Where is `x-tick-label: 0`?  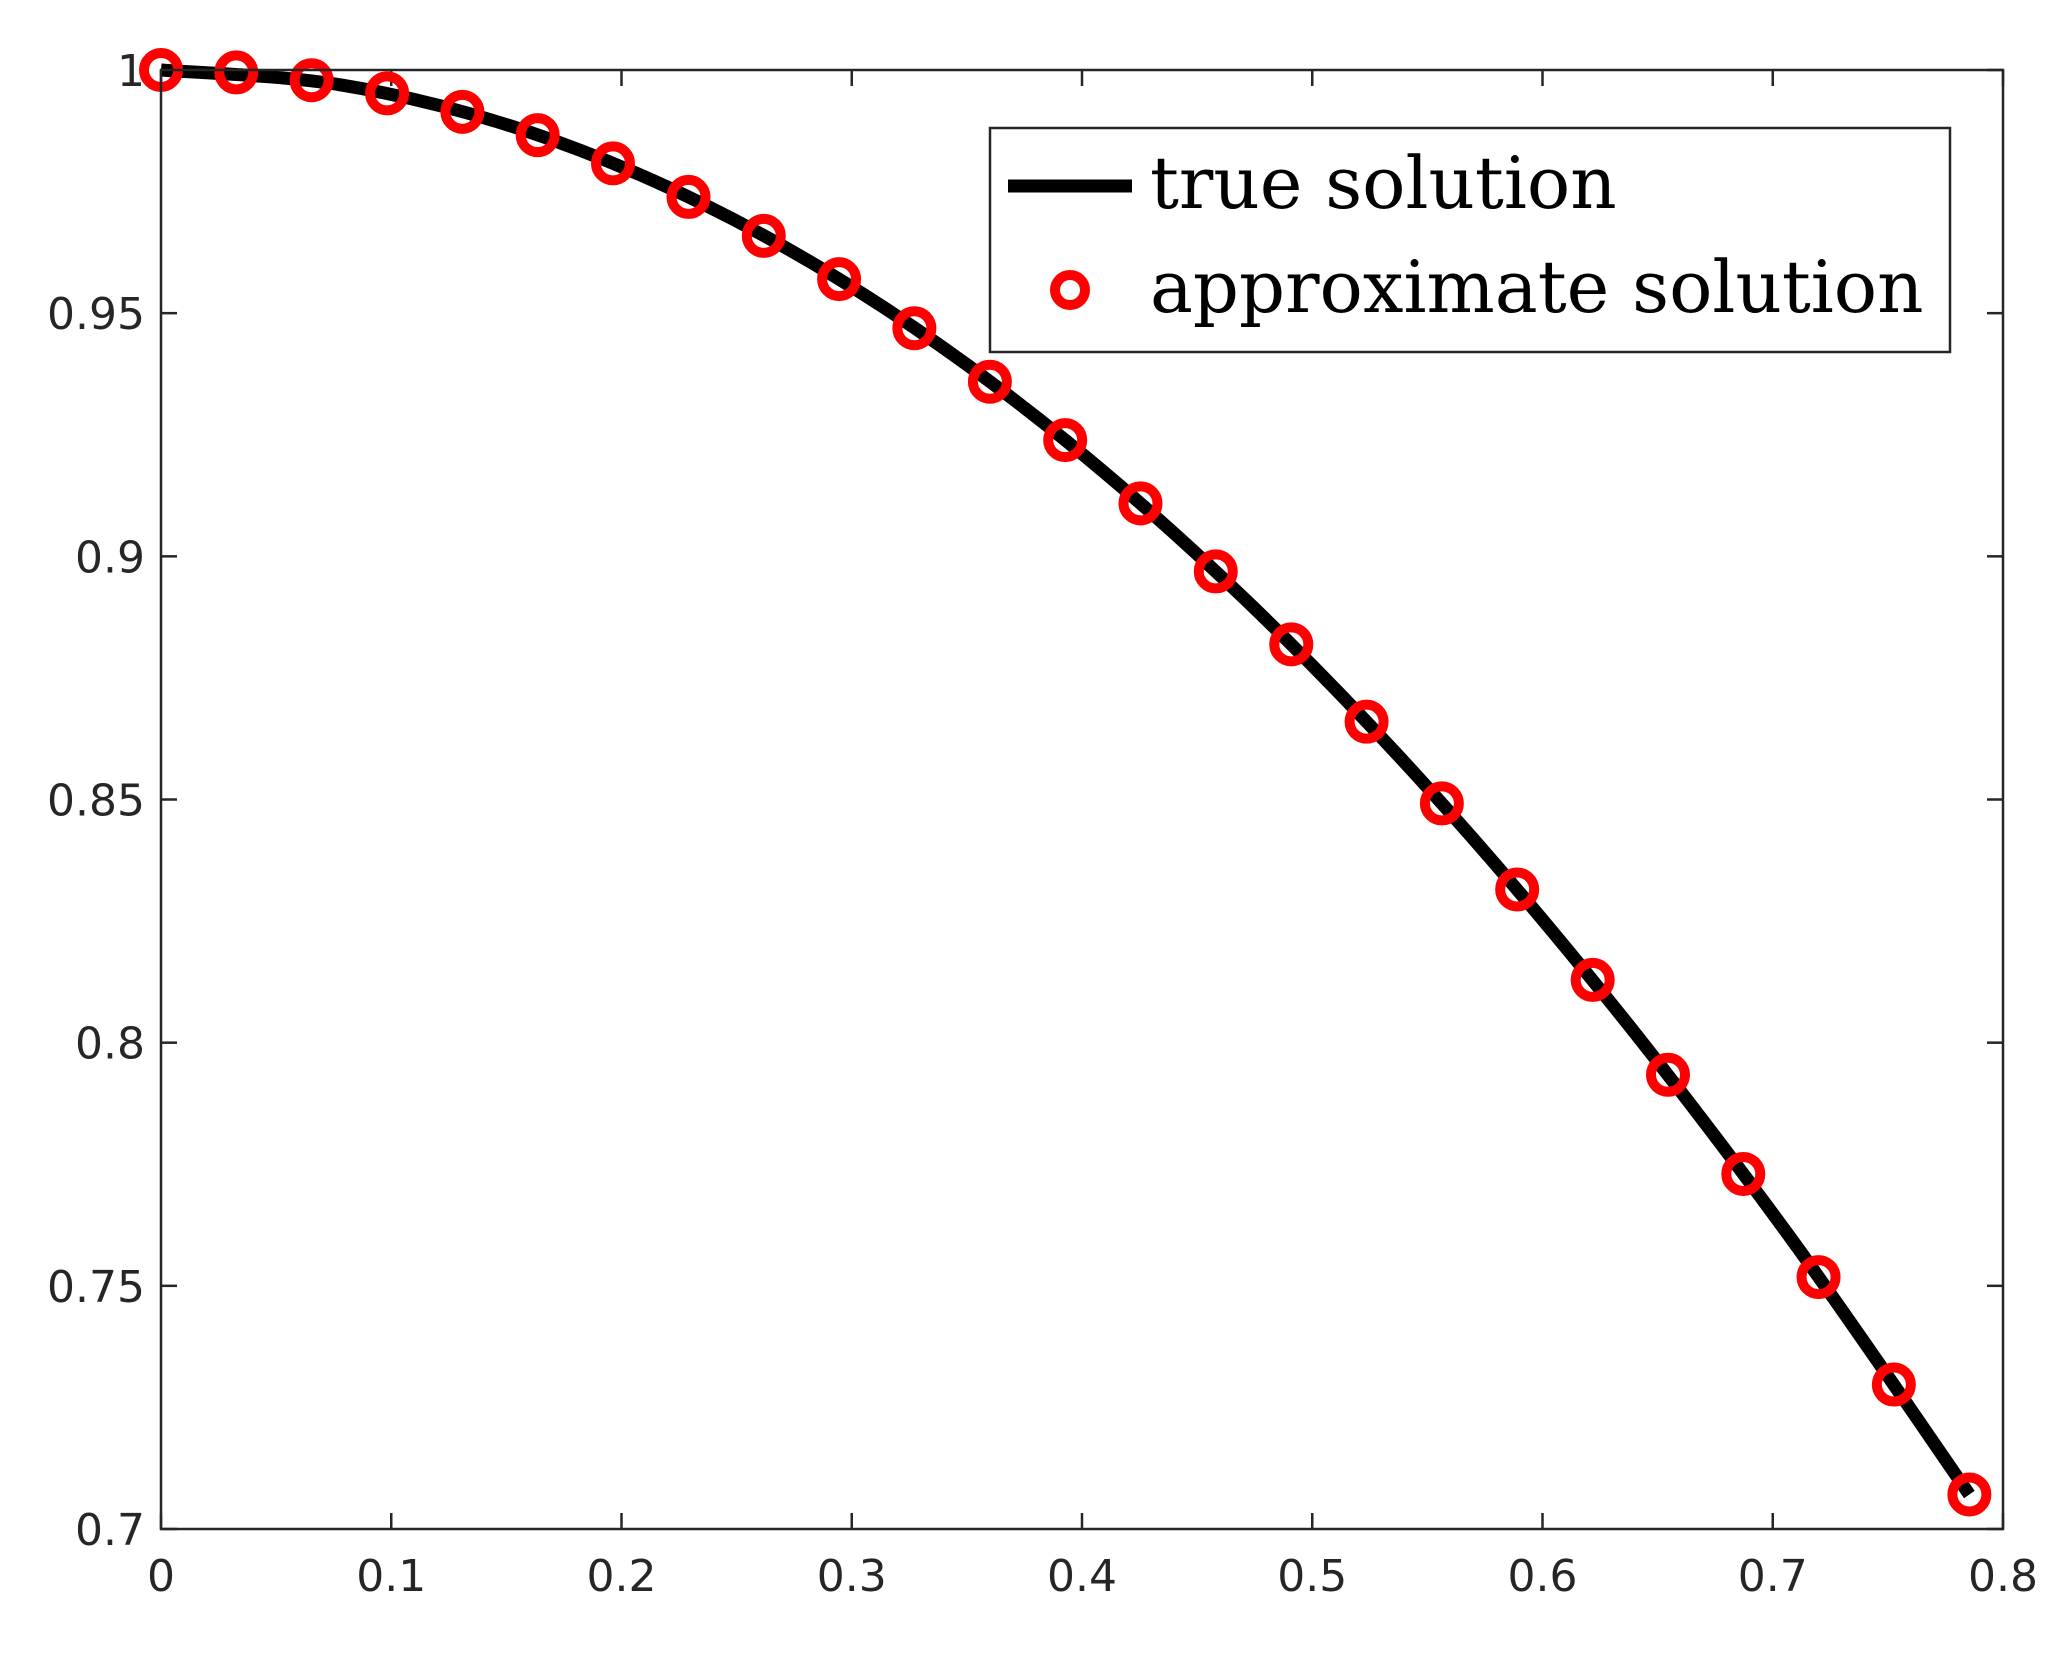
x-tick-label: 0 is located at coordinates (161, 1576).